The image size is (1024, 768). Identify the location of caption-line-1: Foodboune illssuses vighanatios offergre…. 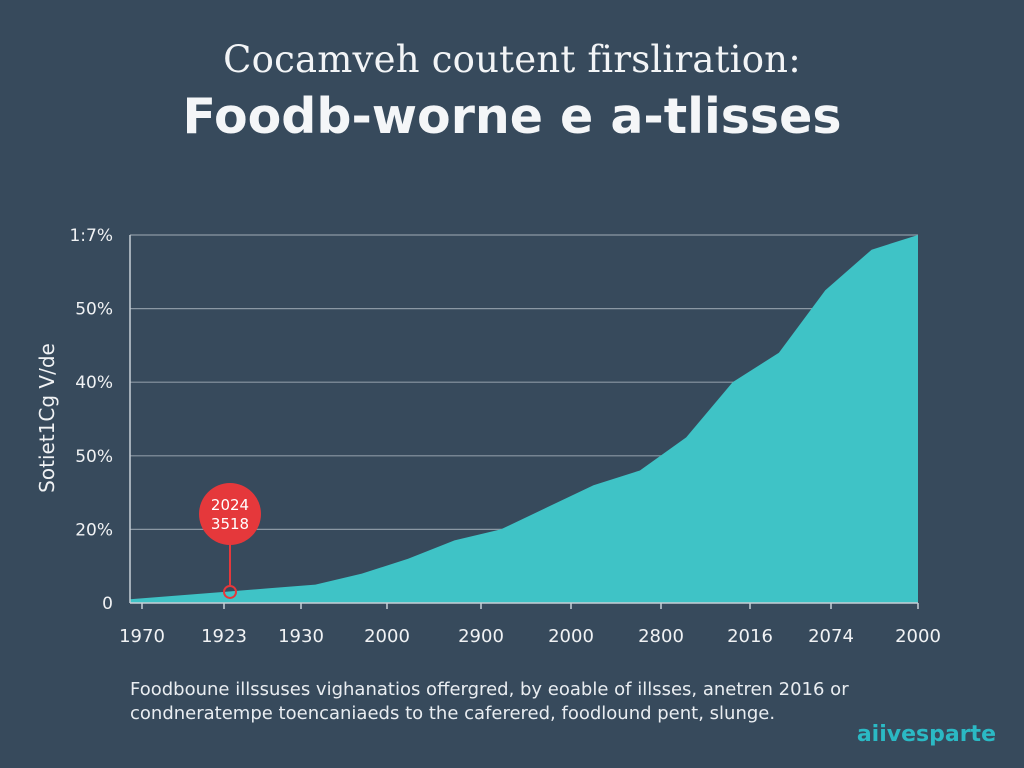
(489, 689).